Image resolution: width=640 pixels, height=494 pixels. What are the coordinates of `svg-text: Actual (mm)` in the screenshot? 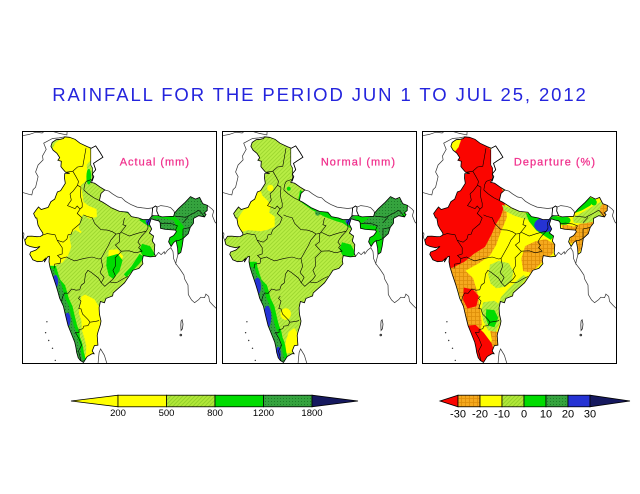 It's located at (155, 163).